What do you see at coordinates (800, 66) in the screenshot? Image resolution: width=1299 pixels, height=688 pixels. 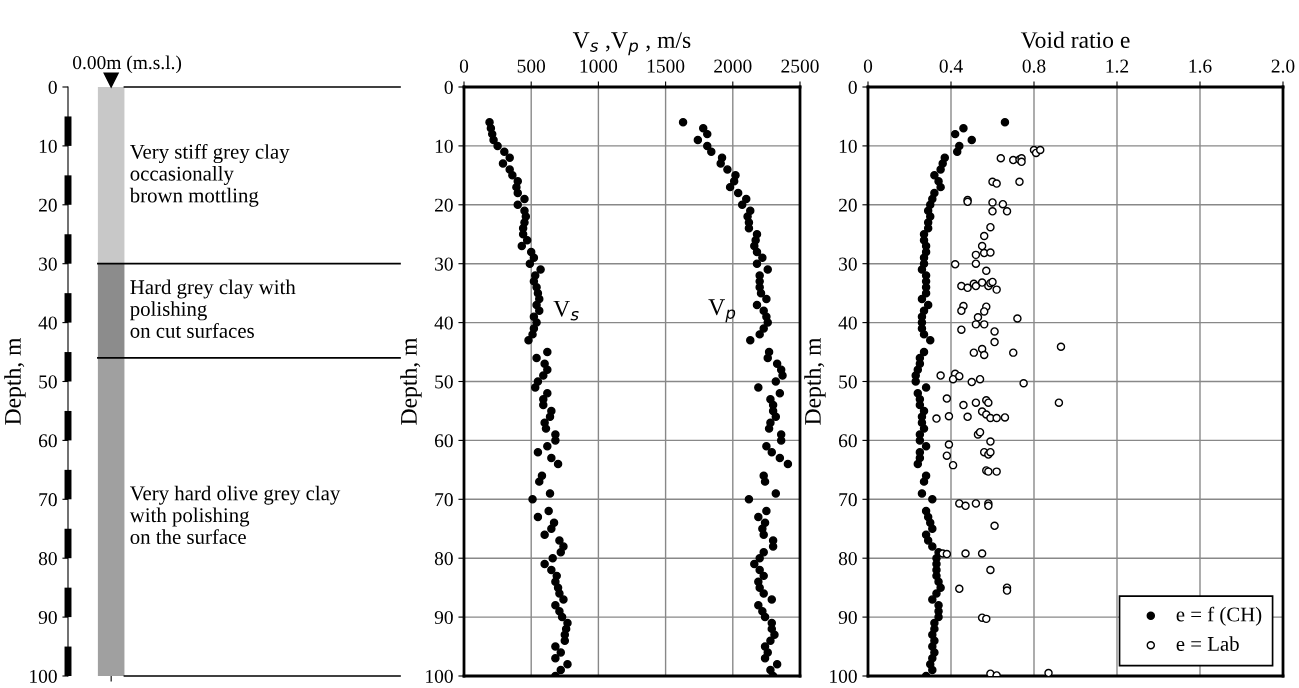 I see `x-tick-label: 2500` at bounding box center [800, 66].